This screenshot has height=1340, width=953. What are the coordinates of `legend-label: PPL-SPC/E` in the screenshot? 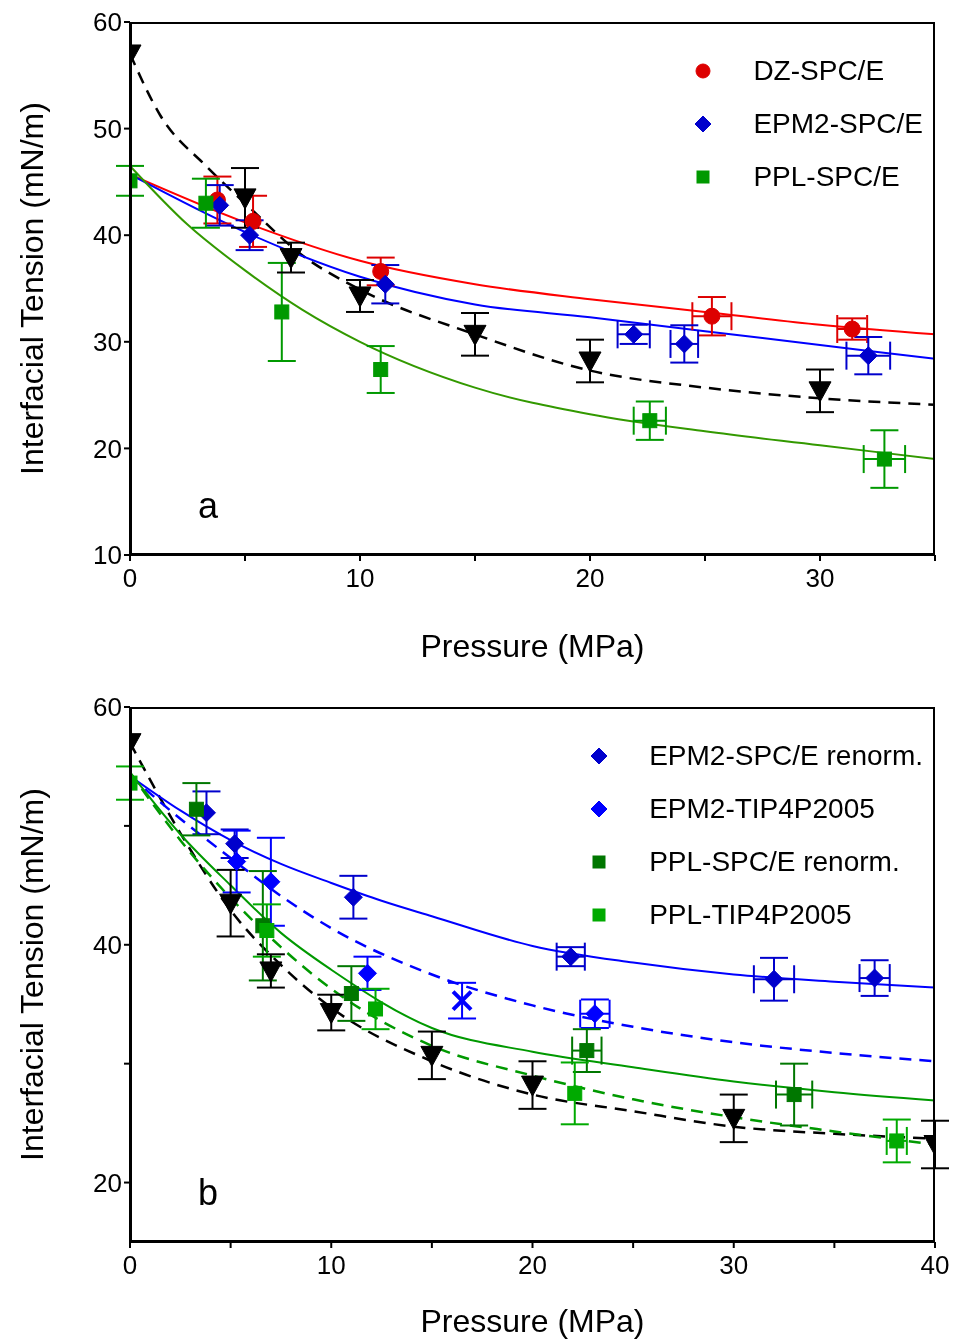 It's located at (826, 176).